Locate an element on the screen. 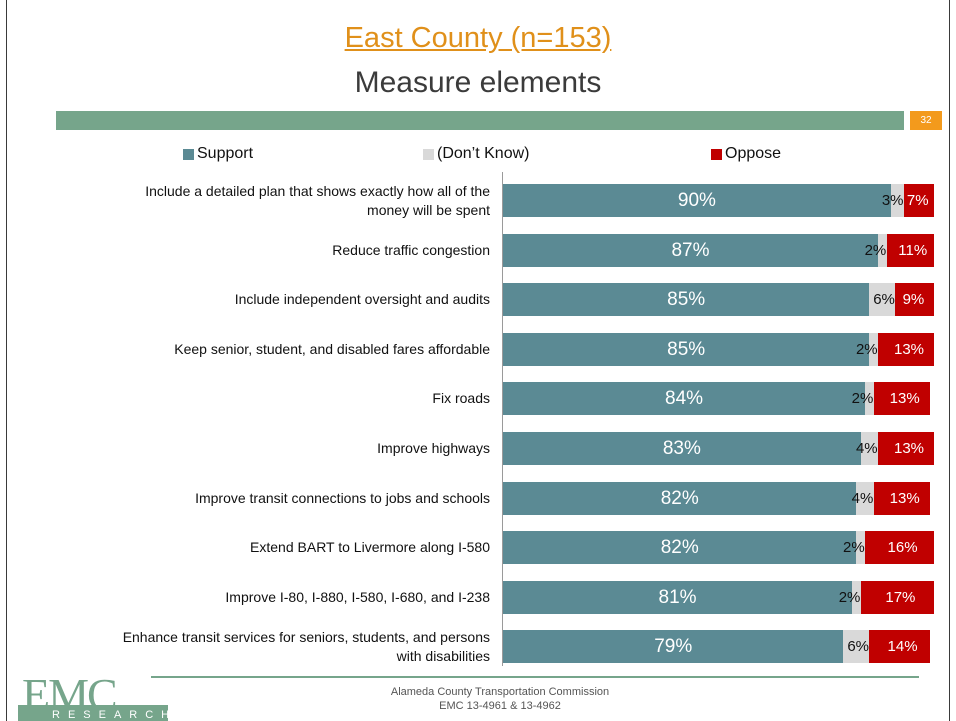 This screenshot has height=721, width=956. category-label-line: Include independent oversight and audits is located at coordinates (362, 299).